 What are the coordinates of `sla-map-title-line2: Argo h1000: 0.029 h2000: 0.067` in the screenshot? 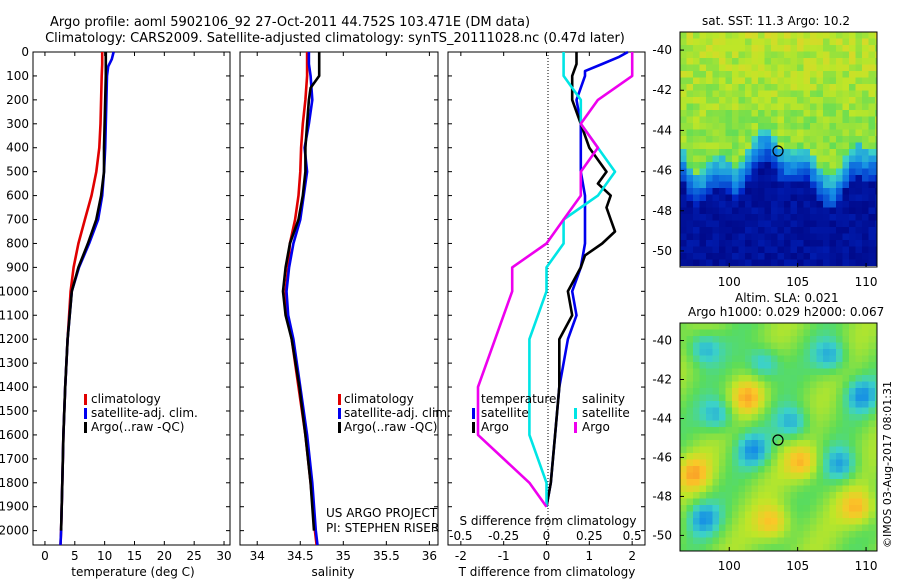 It's located at (786, 312).